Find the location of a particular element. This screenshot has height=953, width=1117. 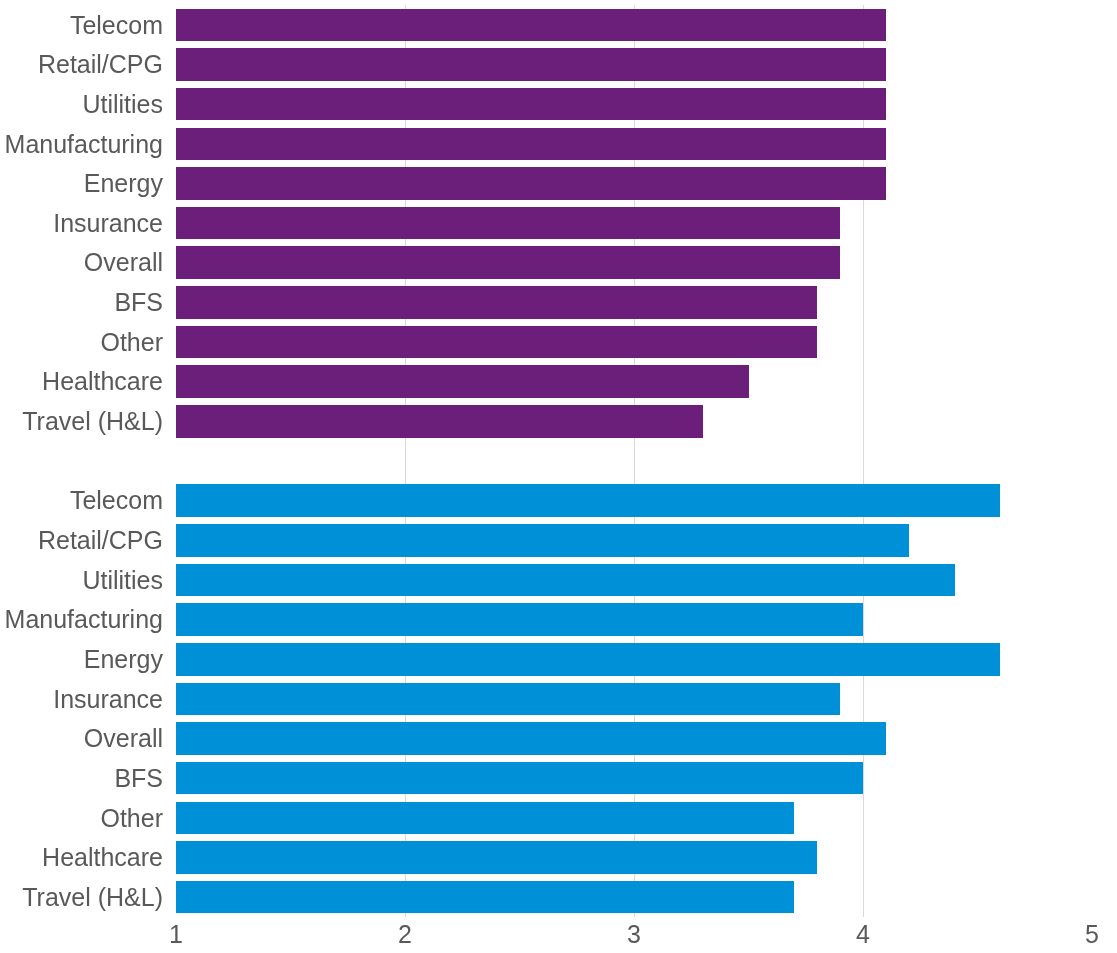

x-tick-label: 4 is located at coordinates (863, 934).